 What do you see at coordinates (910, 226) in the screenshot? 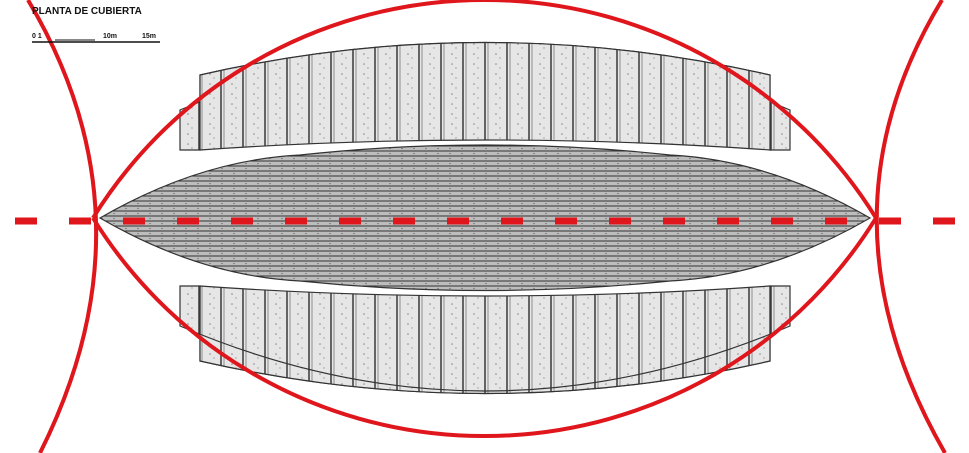
I see `right-arc` at bounding box center [910, 226].